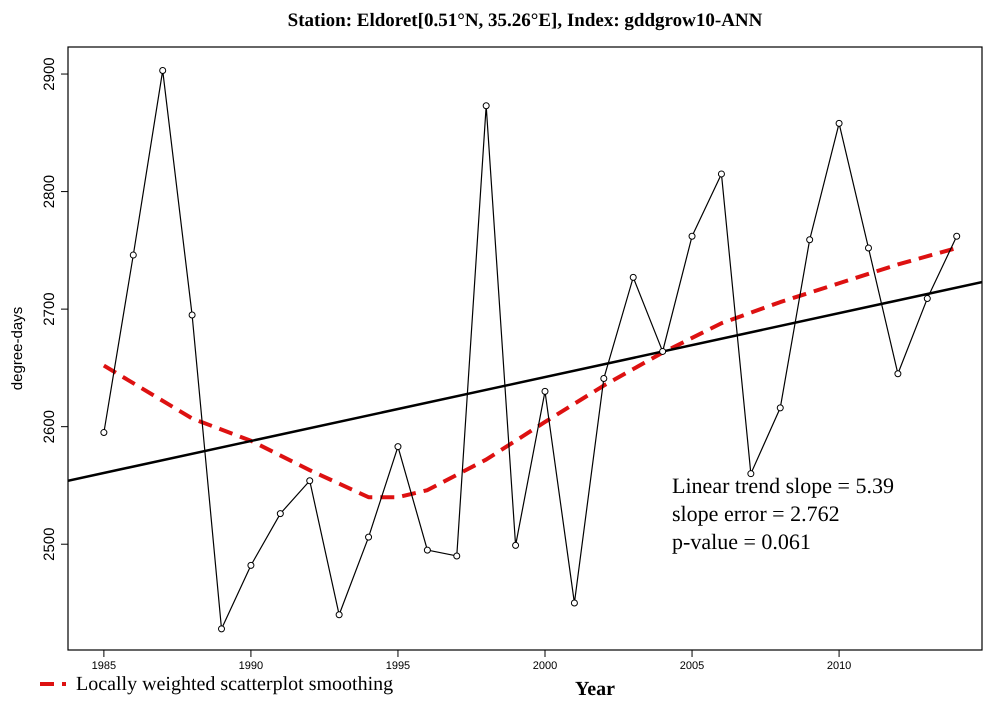 Image resolution: width=985 pixels, height=702 pixels. What do you see at coordinates (49, 427) in the screenshot?
I see `y-tick-label: 2600` at bounding box center [49, 427].